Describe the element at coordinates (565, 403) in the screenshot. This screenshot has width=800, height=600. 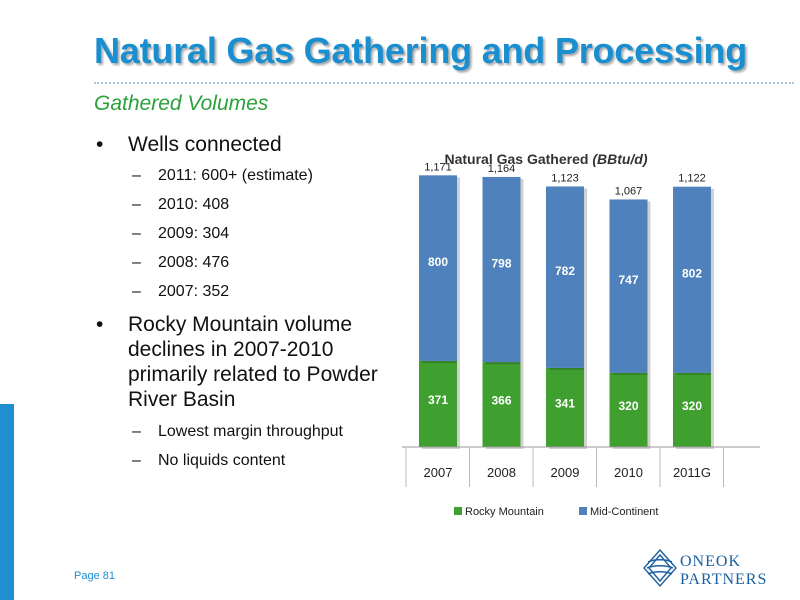
I see `data-label: 341` at that location.